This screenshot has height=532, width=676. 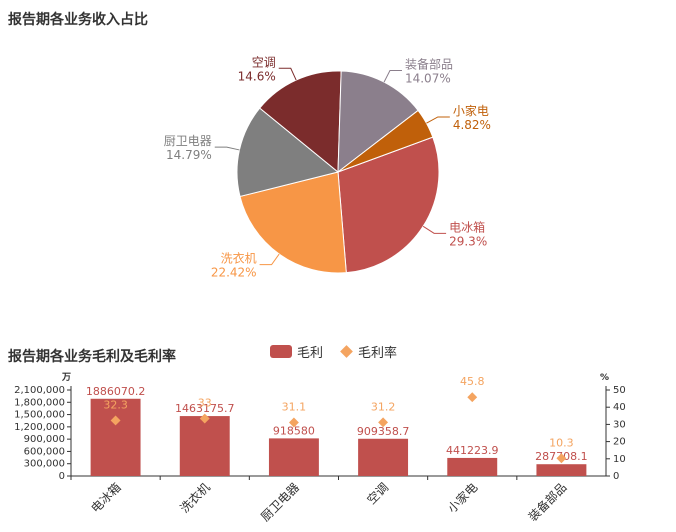 I want to click on right-tick-label-3: 30, so click(x=619, y=424).